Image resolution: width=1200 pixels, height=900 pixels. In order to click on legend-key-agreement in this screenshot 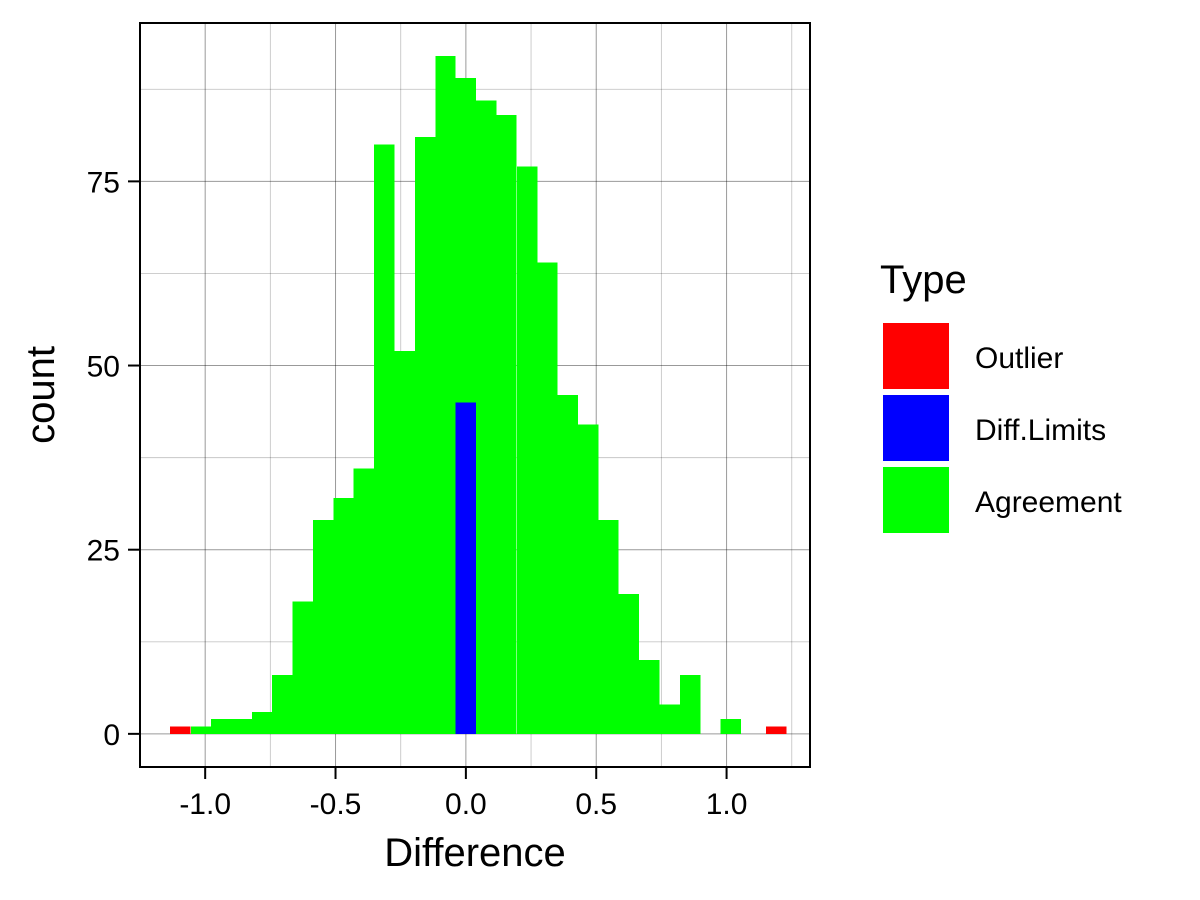, I will do `click(916, 500)`.